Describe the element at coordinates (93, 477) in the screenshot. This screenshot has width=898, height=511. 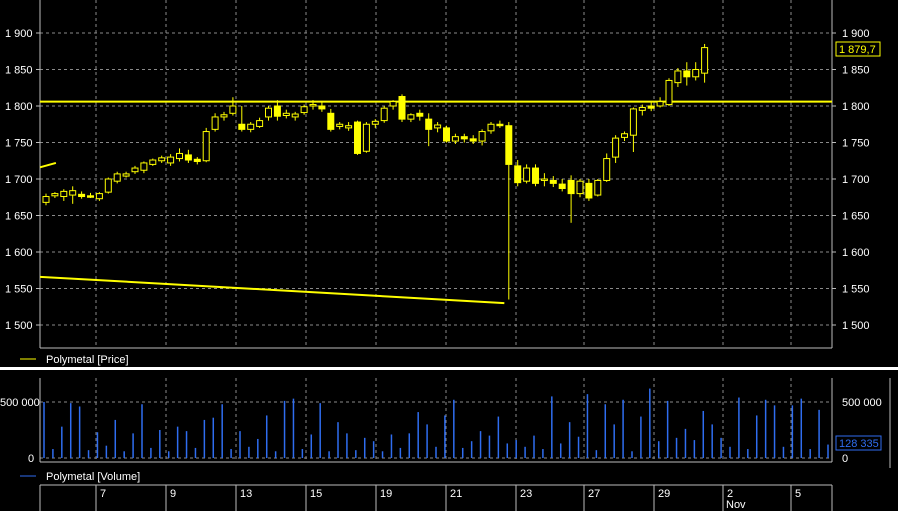
I see `volume-legend-label: Polymetal [Volume]` at that location.